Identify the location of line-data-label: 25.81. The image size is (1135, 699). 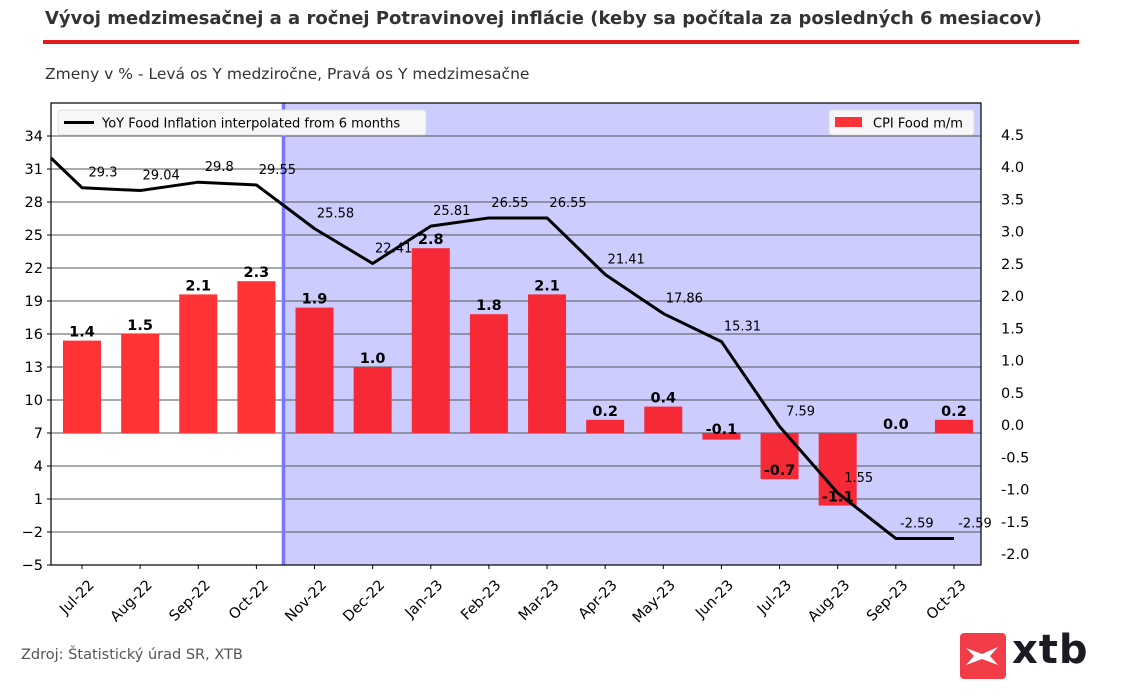
(451, 211).